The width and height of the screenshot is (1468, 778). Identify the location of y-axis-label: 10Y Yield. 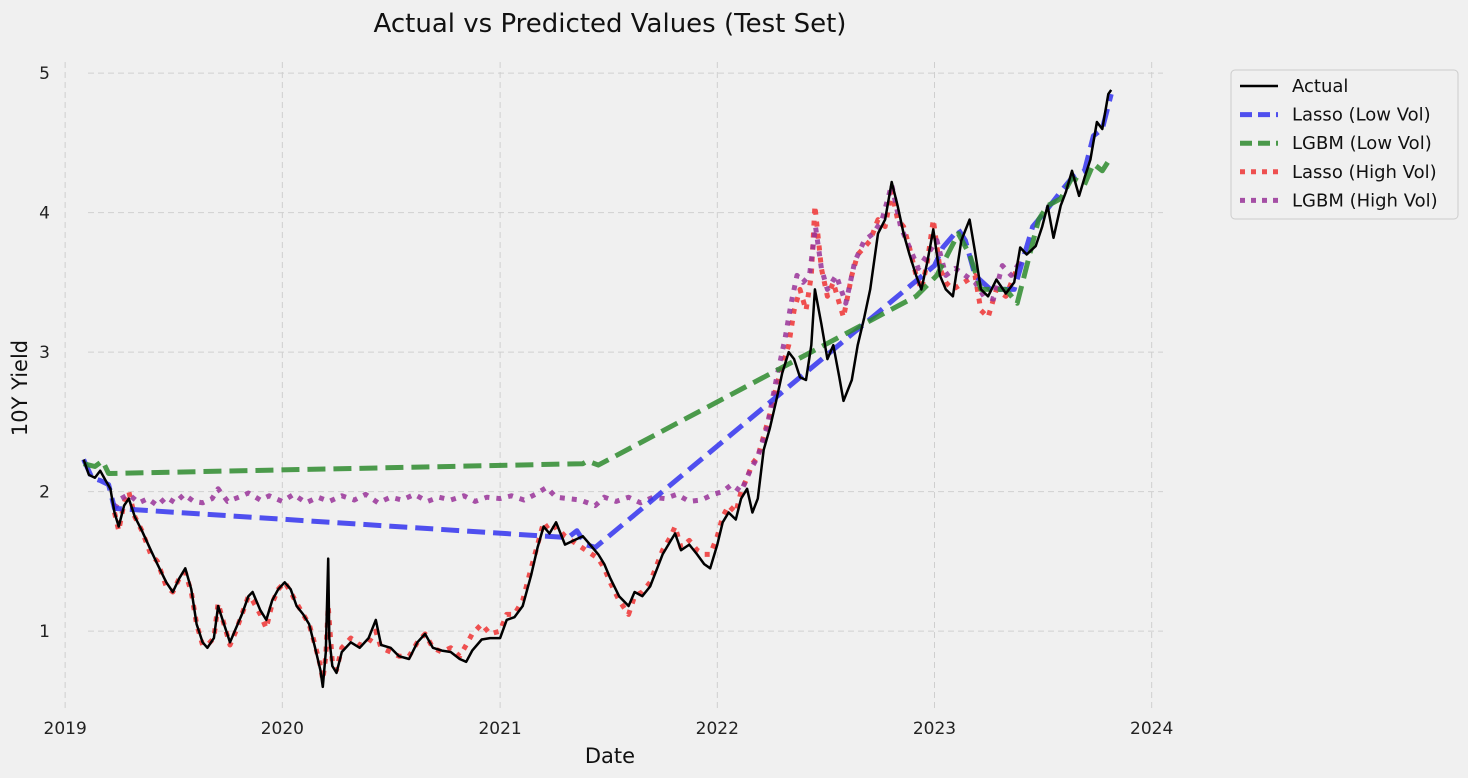
(20, 388).